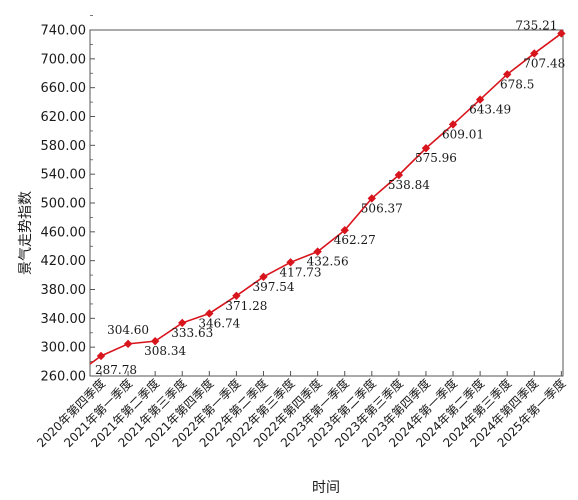 The image size is (578, 500). I want to click on data-label: 432.56, so click(328, 262).